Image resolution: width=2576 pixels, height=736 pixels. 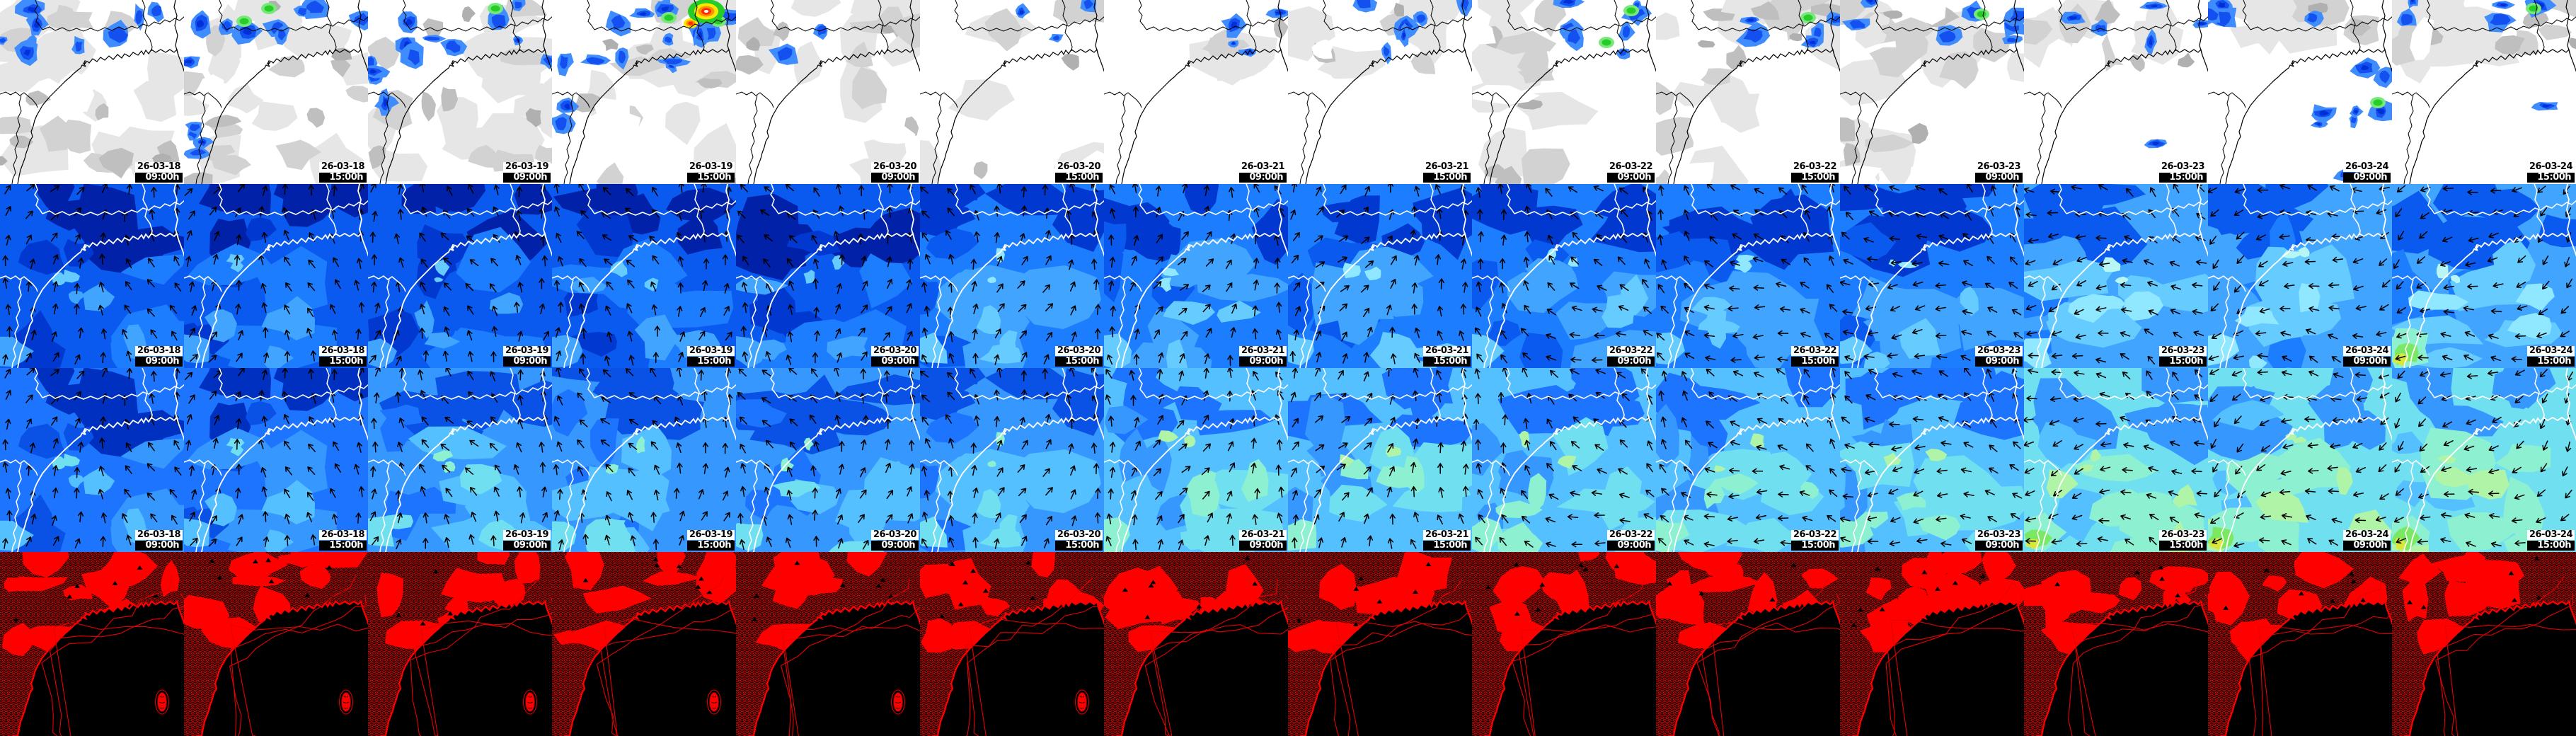 What do you see at coordinates (644, 276) in the screenshot?
I see `wave-map-panel-a: 26-03-19 15:00h` at bounding box center [644, 276].